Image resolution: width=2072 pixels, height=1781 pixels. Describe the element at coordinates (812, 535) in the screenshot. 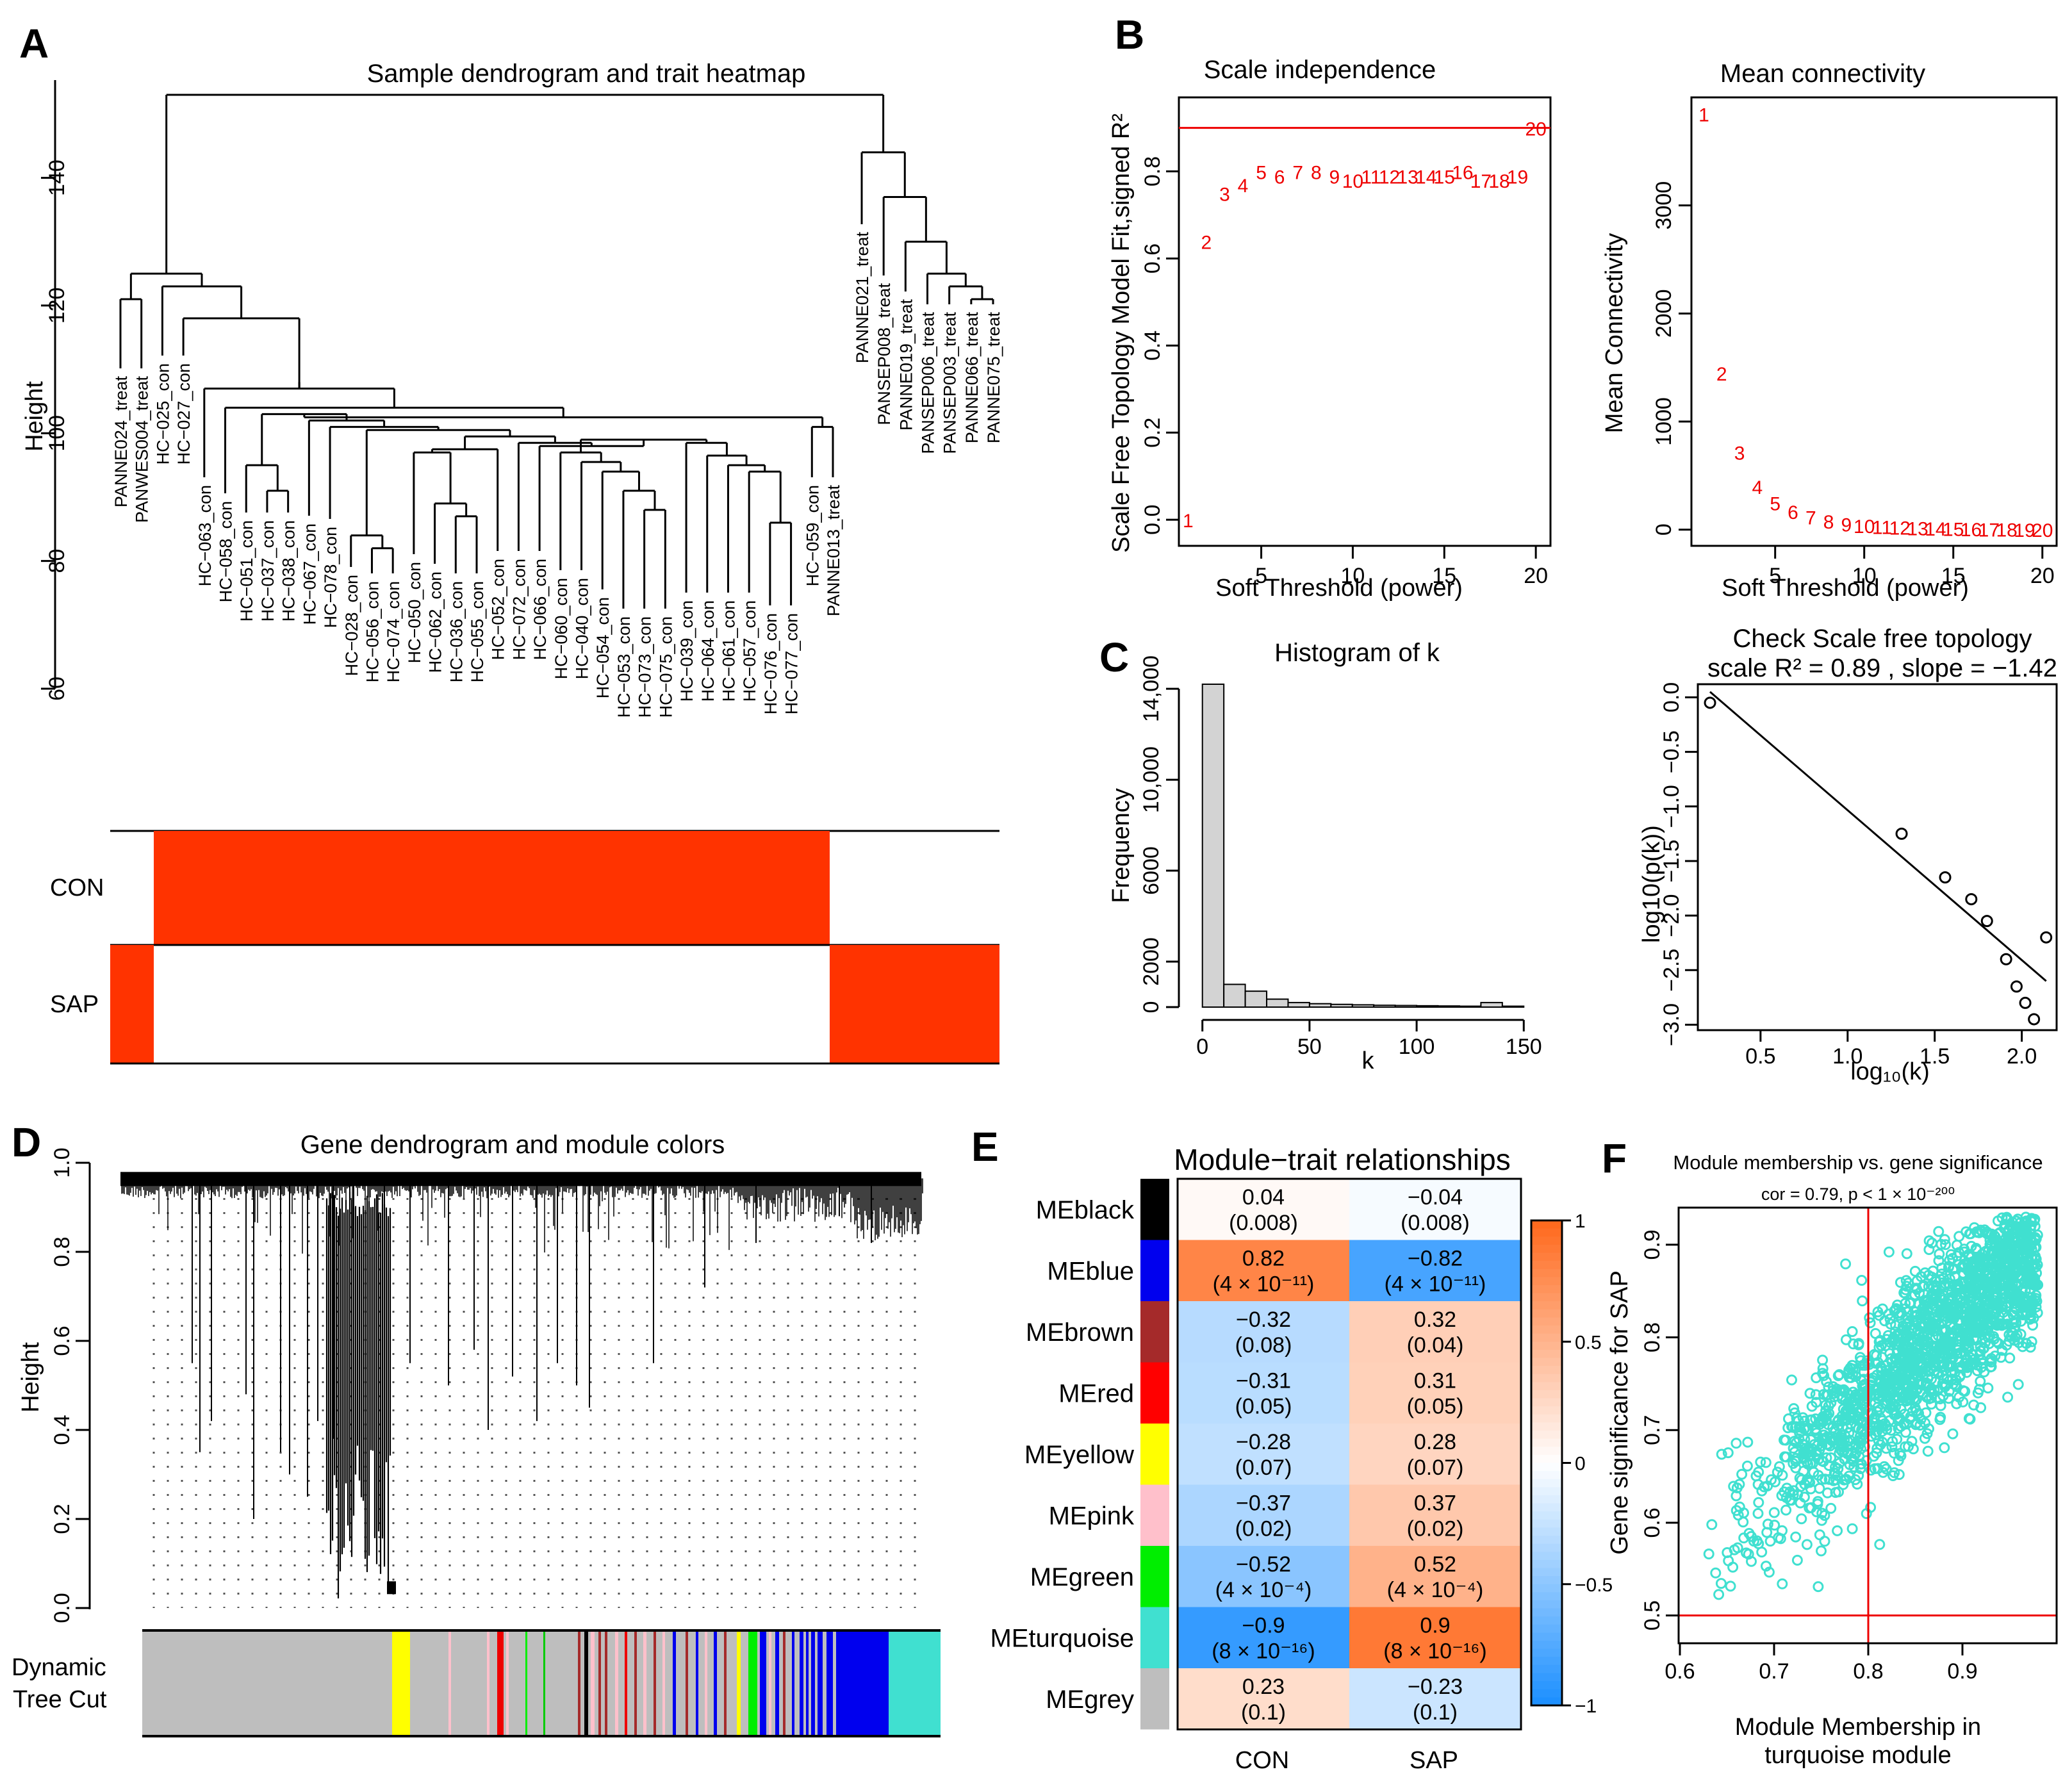

I see `sample-leaf-label: HC−059_con` at that location.